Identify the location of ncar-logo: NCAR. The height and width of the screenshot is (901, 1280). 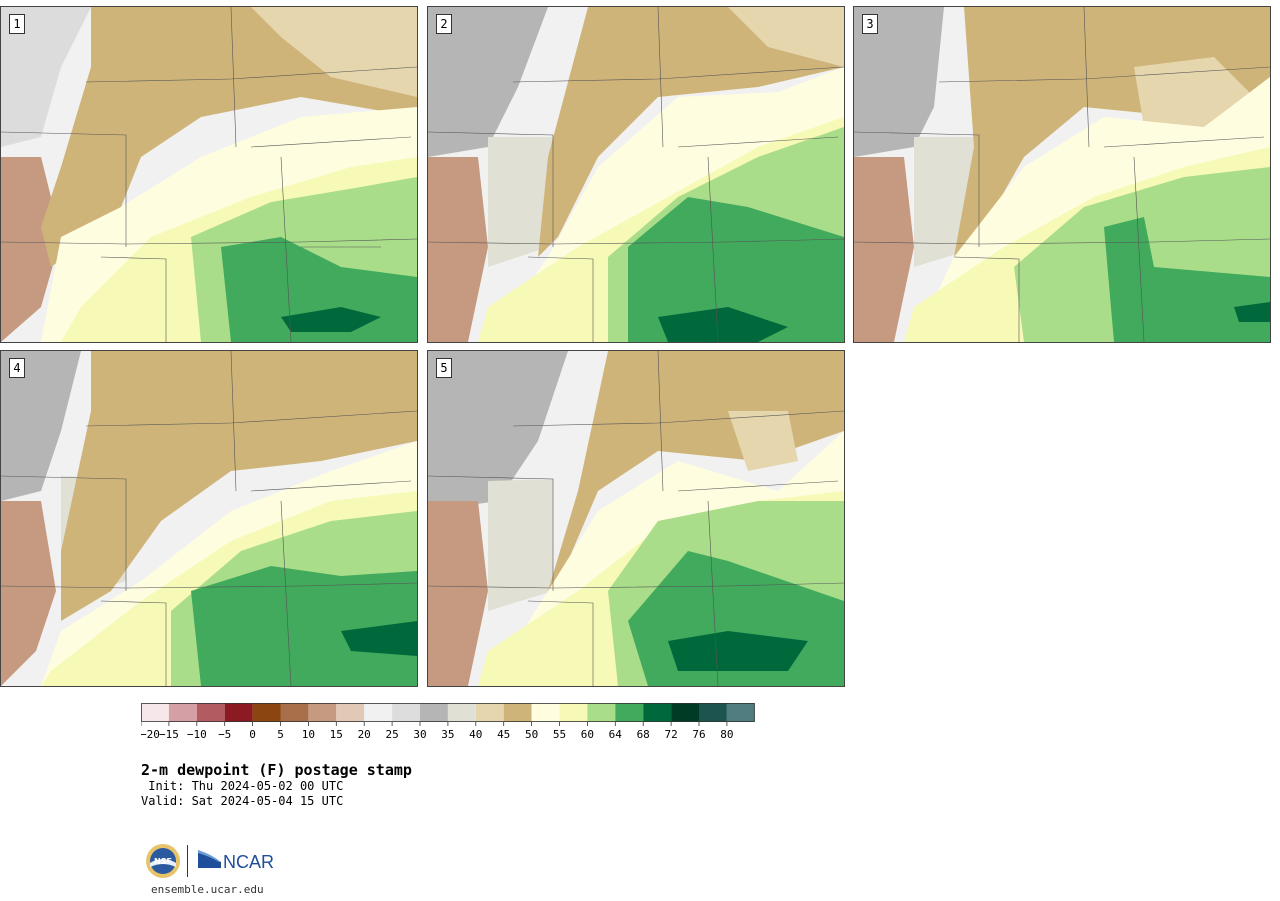
(235, 861).